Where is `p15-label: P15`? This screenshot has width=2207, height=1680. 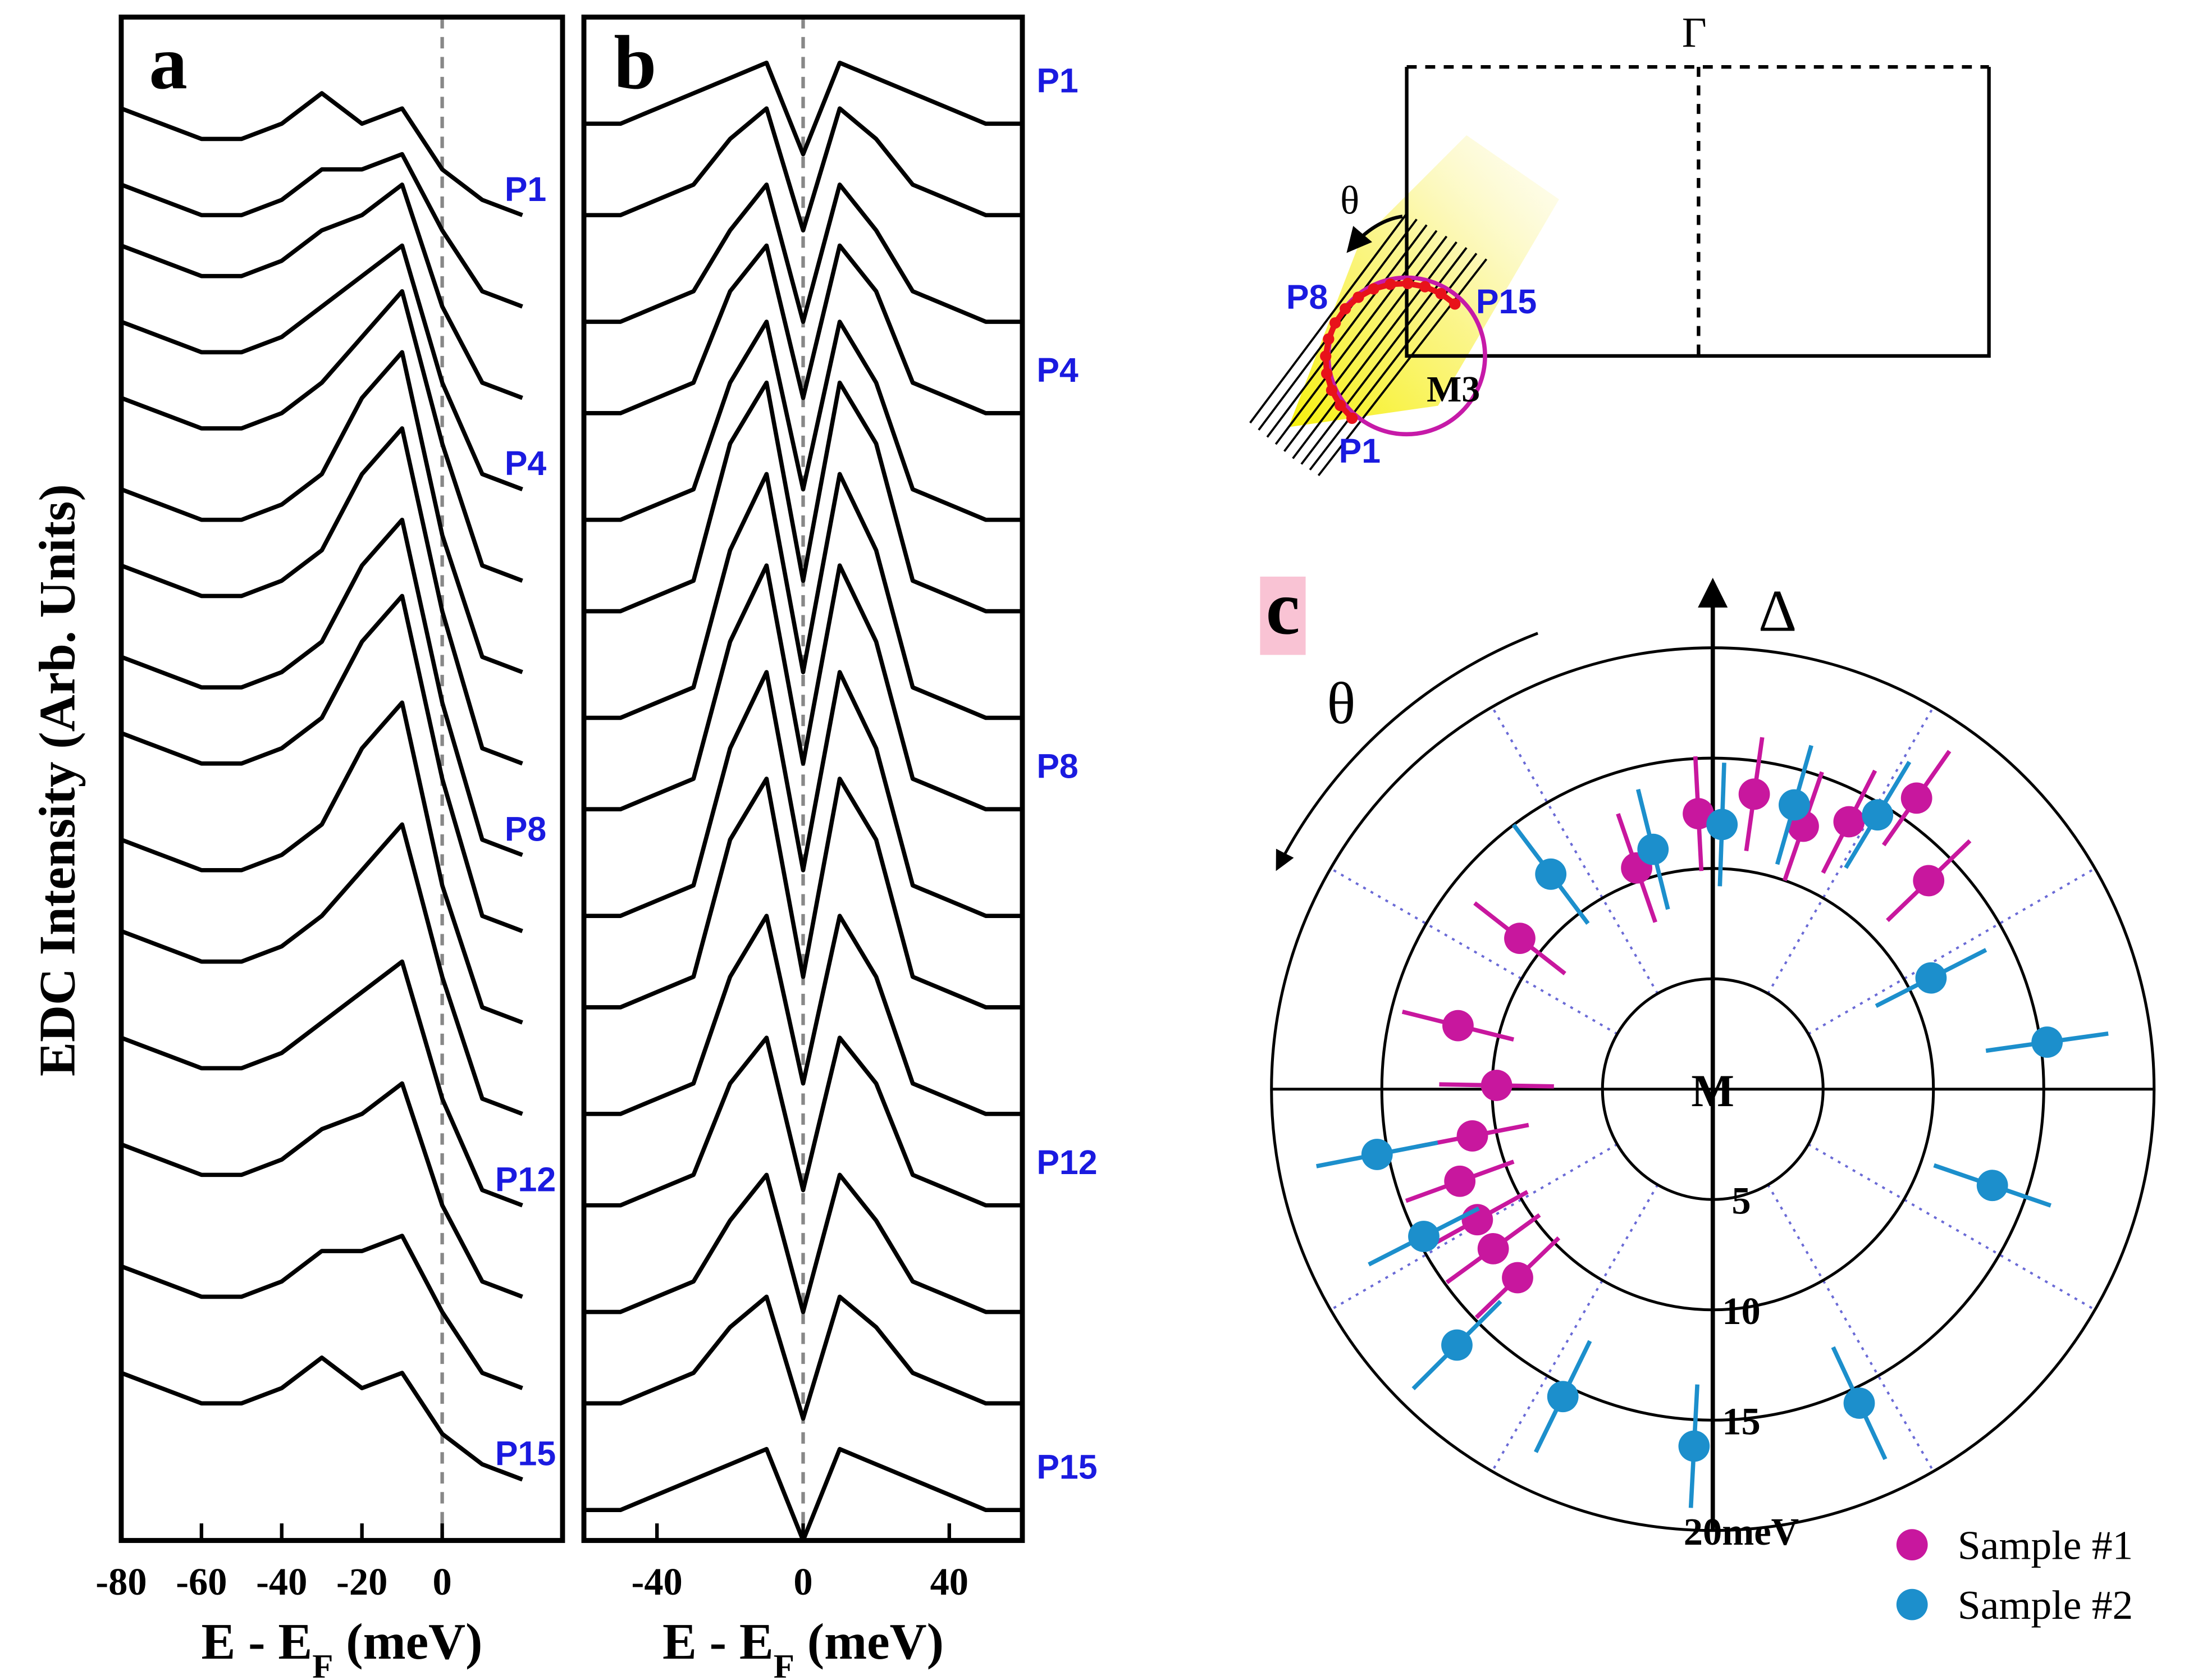 p15-label: P15 is located at coordinates (1506, 301).